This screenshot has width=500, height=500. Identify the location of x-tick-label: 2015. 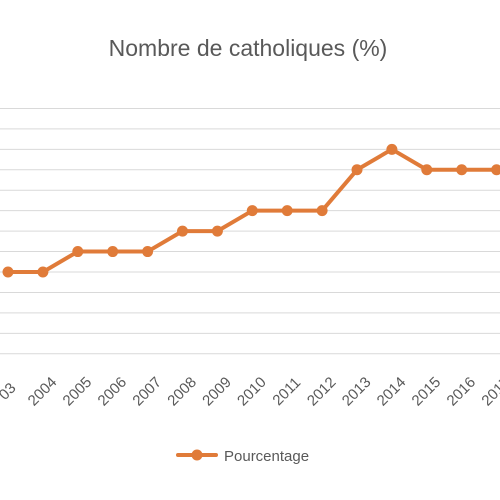
(427, 392).